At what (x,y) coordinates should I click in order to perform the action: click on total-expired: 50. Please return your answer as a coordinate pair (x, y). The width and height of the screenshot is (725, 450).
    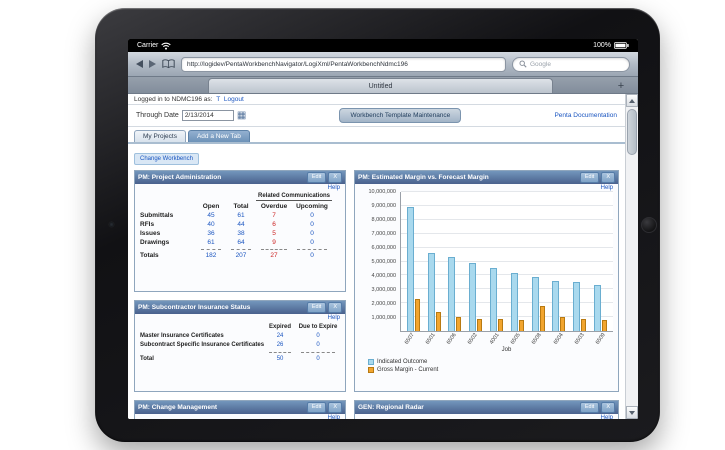
    Looking at the image, I should click on (280, 359).